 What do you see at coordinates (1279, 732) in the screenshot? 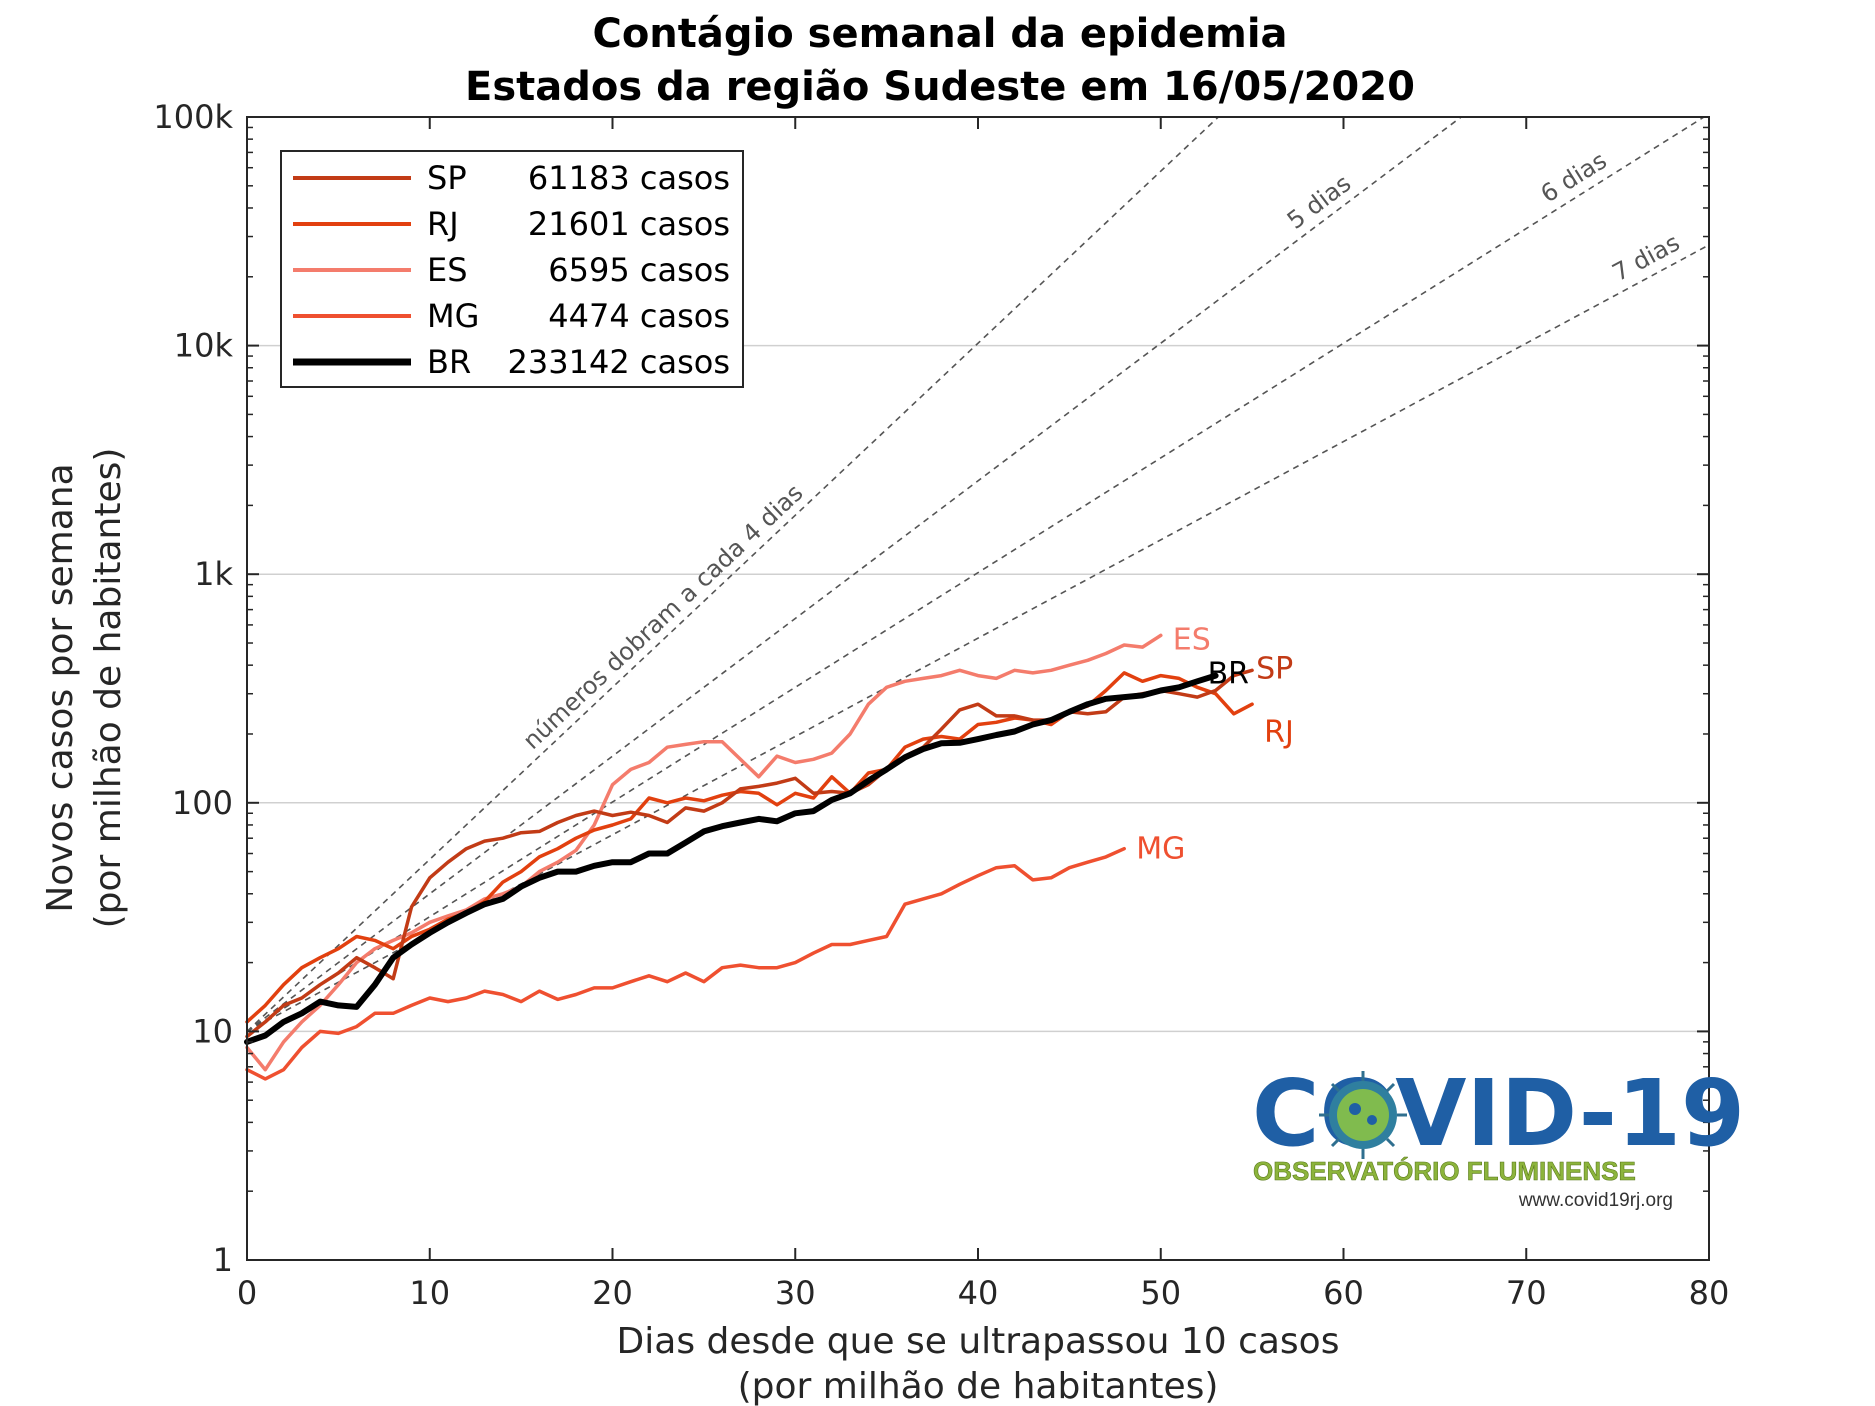
I see `series-rj-end-label: RJ` at bounding box center [1279, 732].